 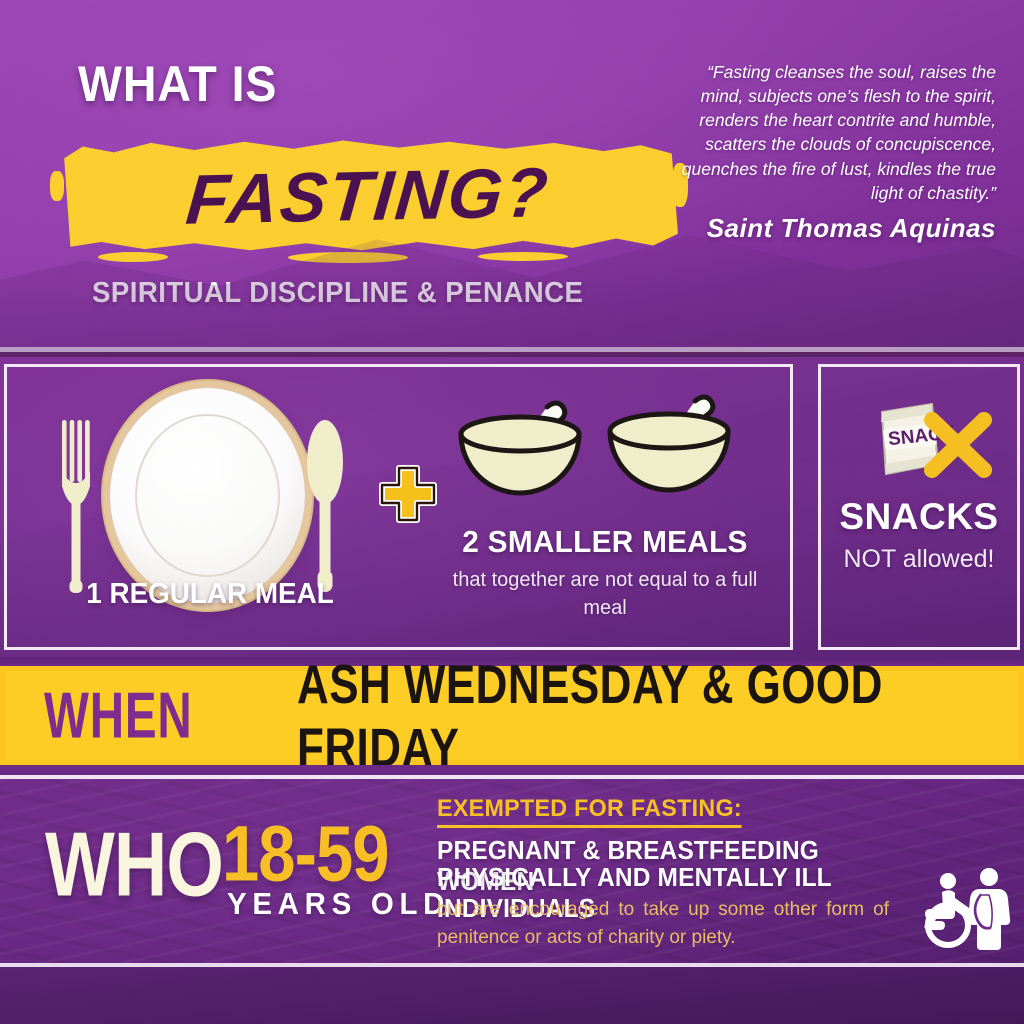 I want to click on exempted-heading: EXEMPTED FOR FASTING:, so click(x=589, y=811).